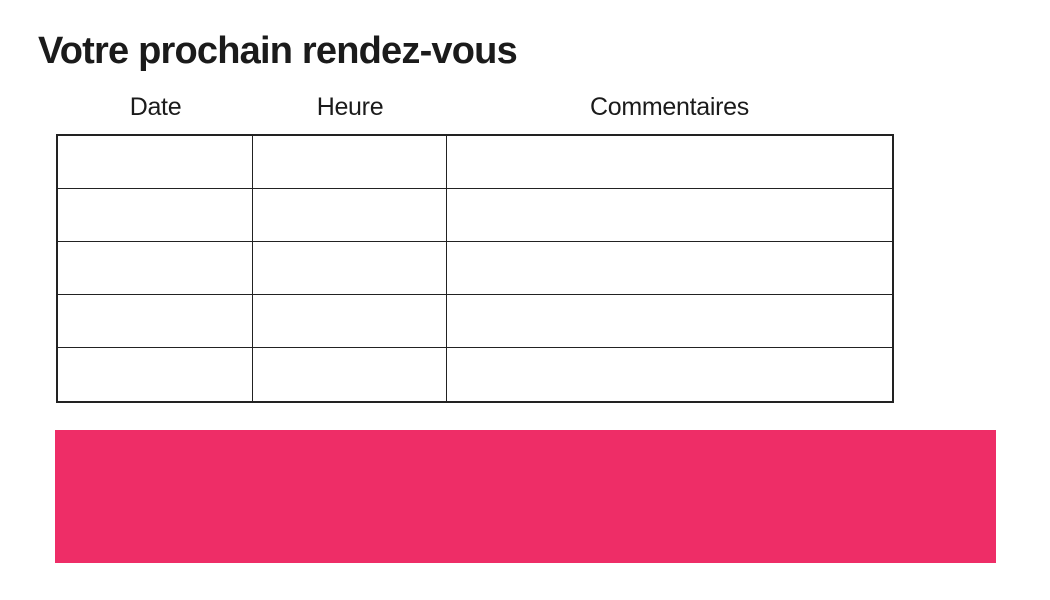 This screenshot has width=1050, height=600. Describe the element at coordinates (475, 107) in the screenshot. I see `table-header-row: Date Heure Commentaires` at that location.